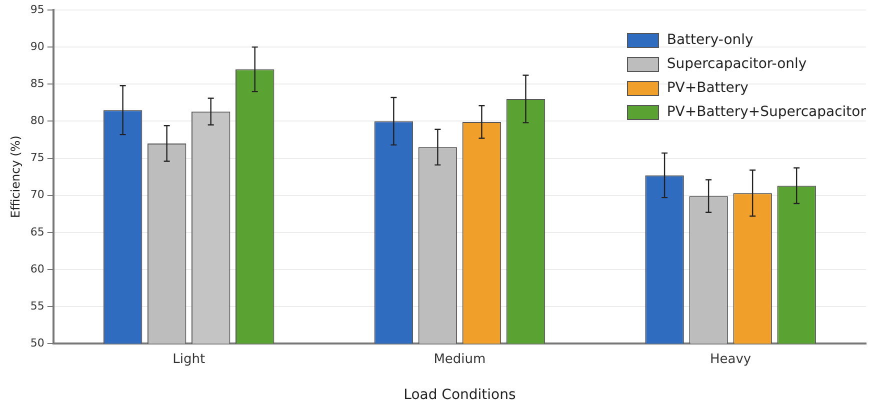 This screenshot has width=876, height=413. What do you see at coordinates (37, 269) in the screenshot?
I see `y-tick-label: 60` at bounding box center [37, 269].